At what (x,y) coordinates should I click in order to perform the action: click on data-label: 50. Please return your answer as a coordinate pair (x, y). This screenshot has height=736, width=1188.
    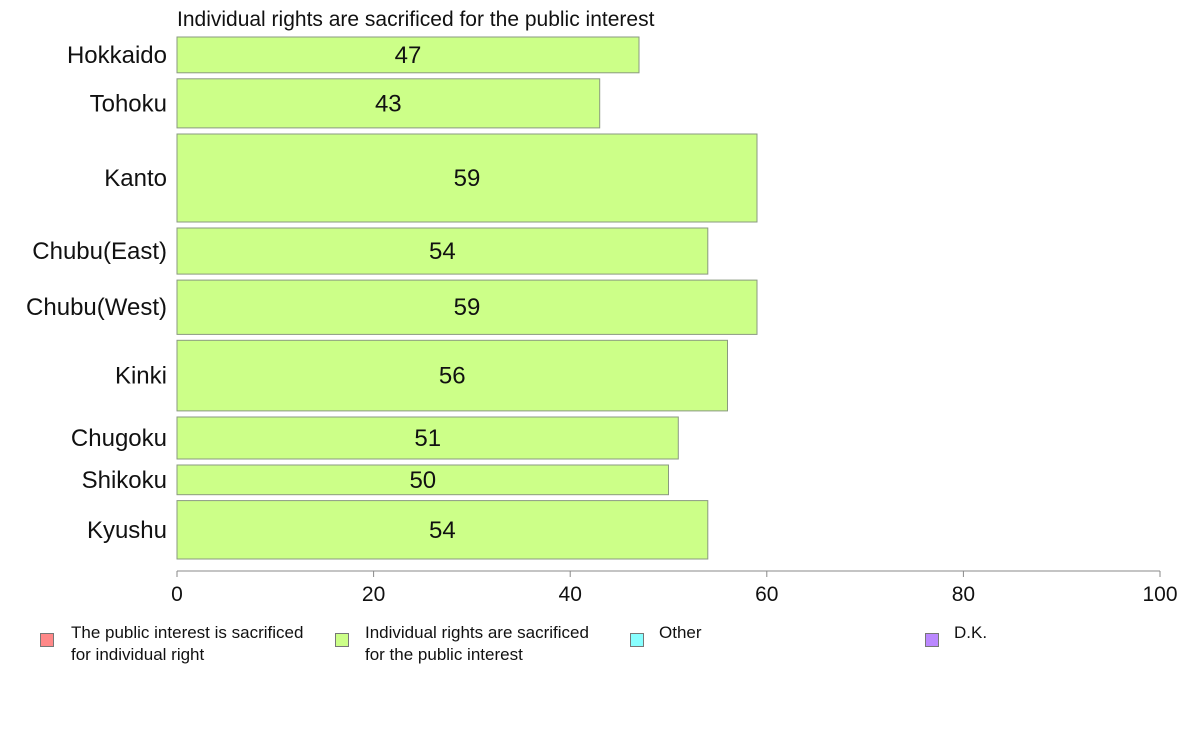
    Looking at the image, I should click on (422, 480).